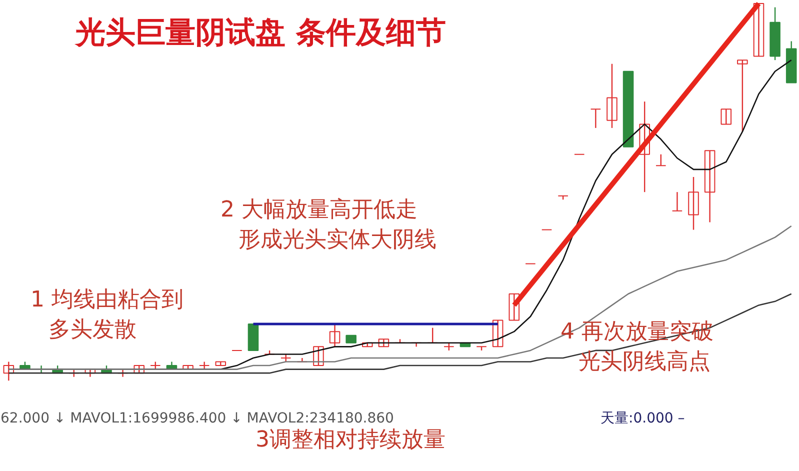 The height and width of the screenshot is (471, 799). Describe the element at coordinates (644, 362) in the screenshot. I see `annotation: 光头阴线高点` at that location.